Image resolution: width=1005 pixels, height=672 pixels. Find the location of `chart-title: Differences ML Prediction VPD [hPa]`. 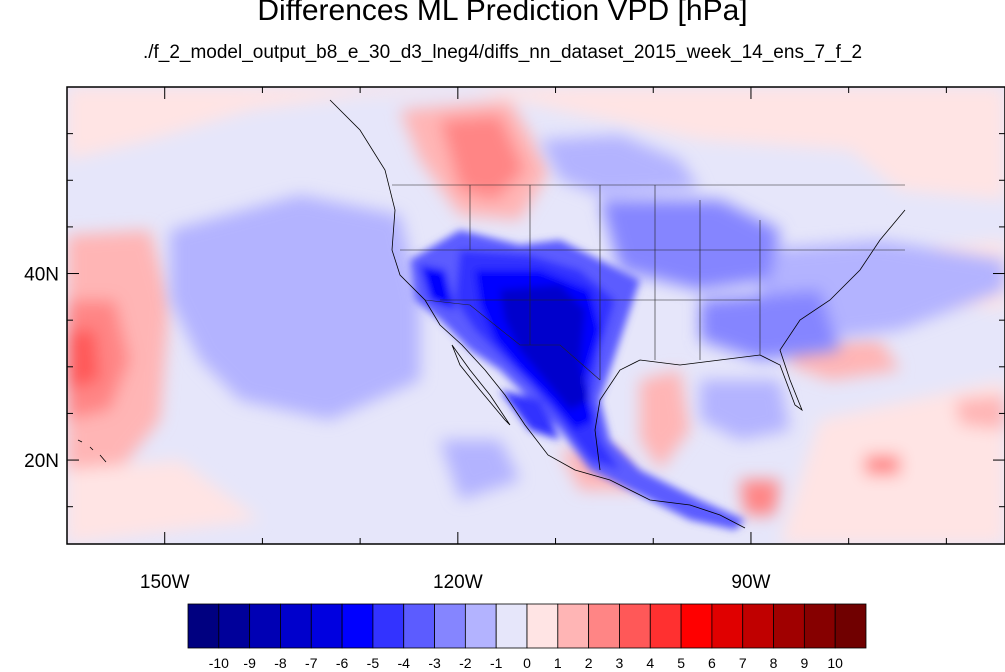

chart-title: Differences ML Prediction VPD [hPa] is located at coordinates (502, 13).